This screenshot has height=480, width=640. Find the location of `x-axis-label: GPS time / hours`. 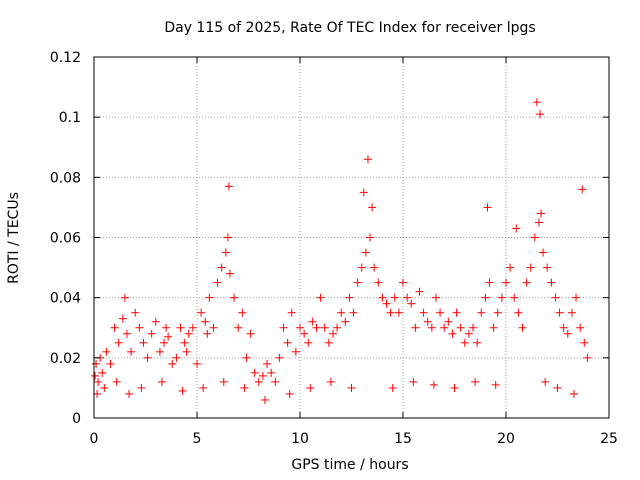

x-axis-label: GPS time / hours is located at coordinates (349, 465).